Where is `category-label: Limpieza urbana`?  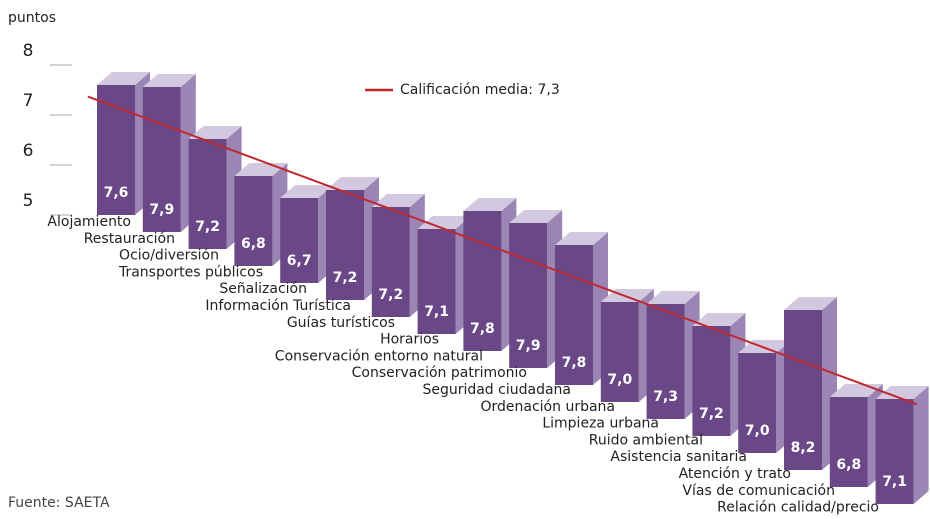
category-label: Limpieza urbana is located at coordinates (600, 424).